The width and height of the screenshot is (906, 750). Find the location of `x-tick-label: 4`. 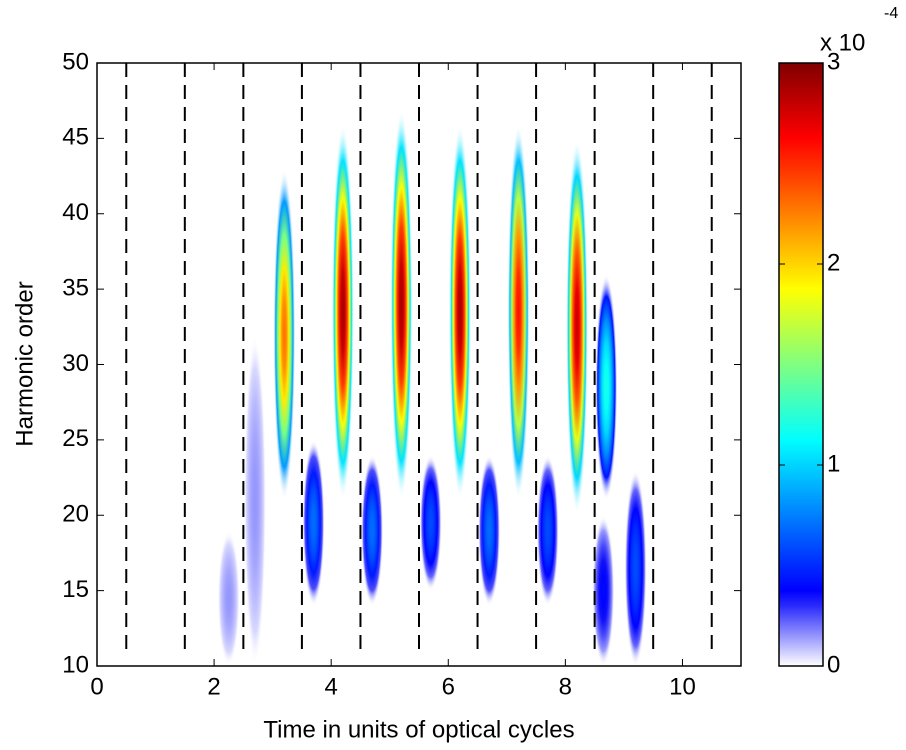

x-tick-label: 4 is located at coordinates (331, 686).